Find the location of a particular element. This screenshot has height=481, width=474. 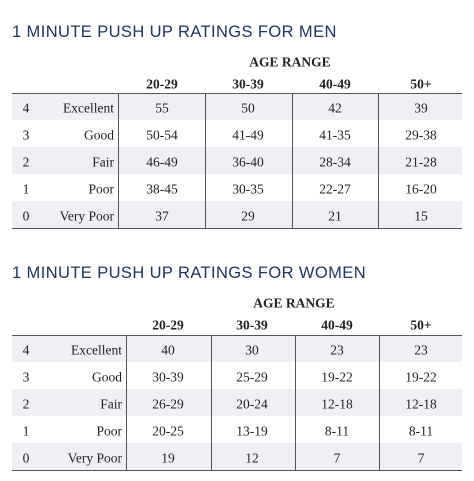

value: 46-49 is located at coordinates (162, 161).